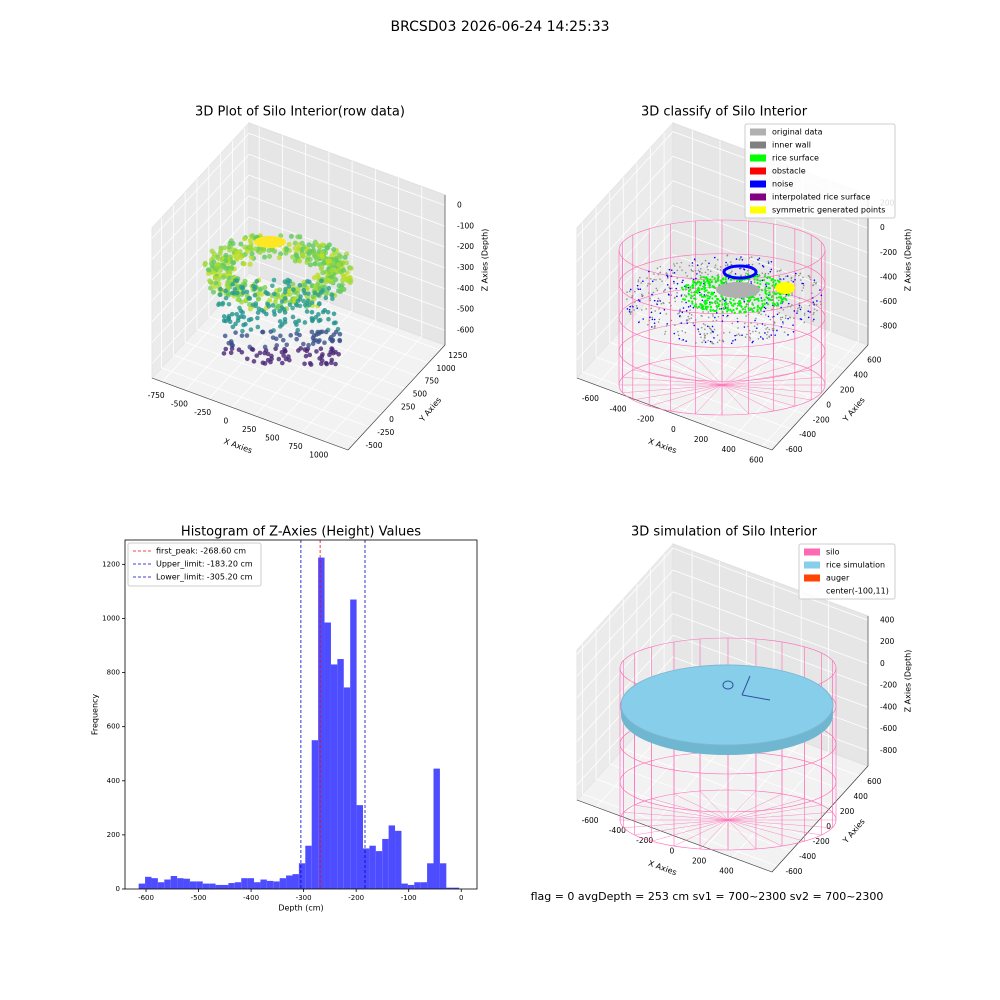 The image size is (1000, 1000). What do you see at coordinates (724, 532) in the screenshot?
I see `chart-title: 3D simulation of Silo Interior` at bounding box center [724, 532].